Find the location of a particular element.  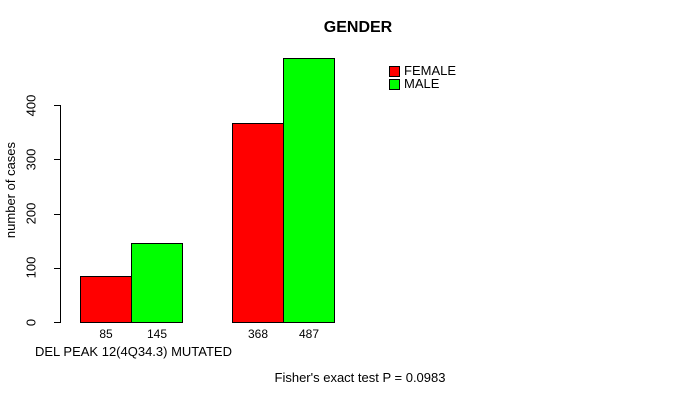

legend-item-male: MALE is located at coordinates (422, 83).